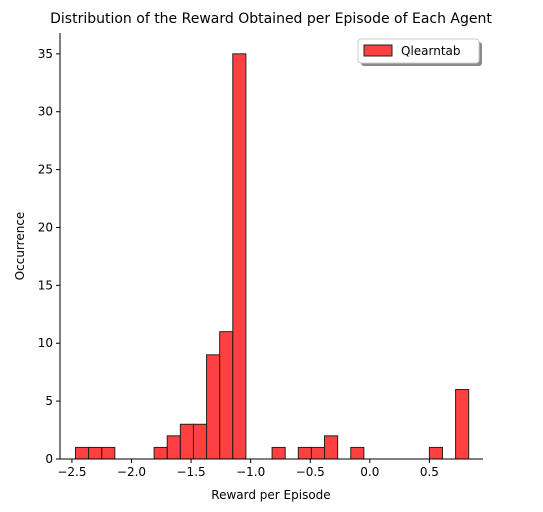 Image resolution: width=543 pixels, height=512 pixels. Describe the element at coordinates (131, 472) in the screenshot. I see `x-tick-label: −2.0` at that location.